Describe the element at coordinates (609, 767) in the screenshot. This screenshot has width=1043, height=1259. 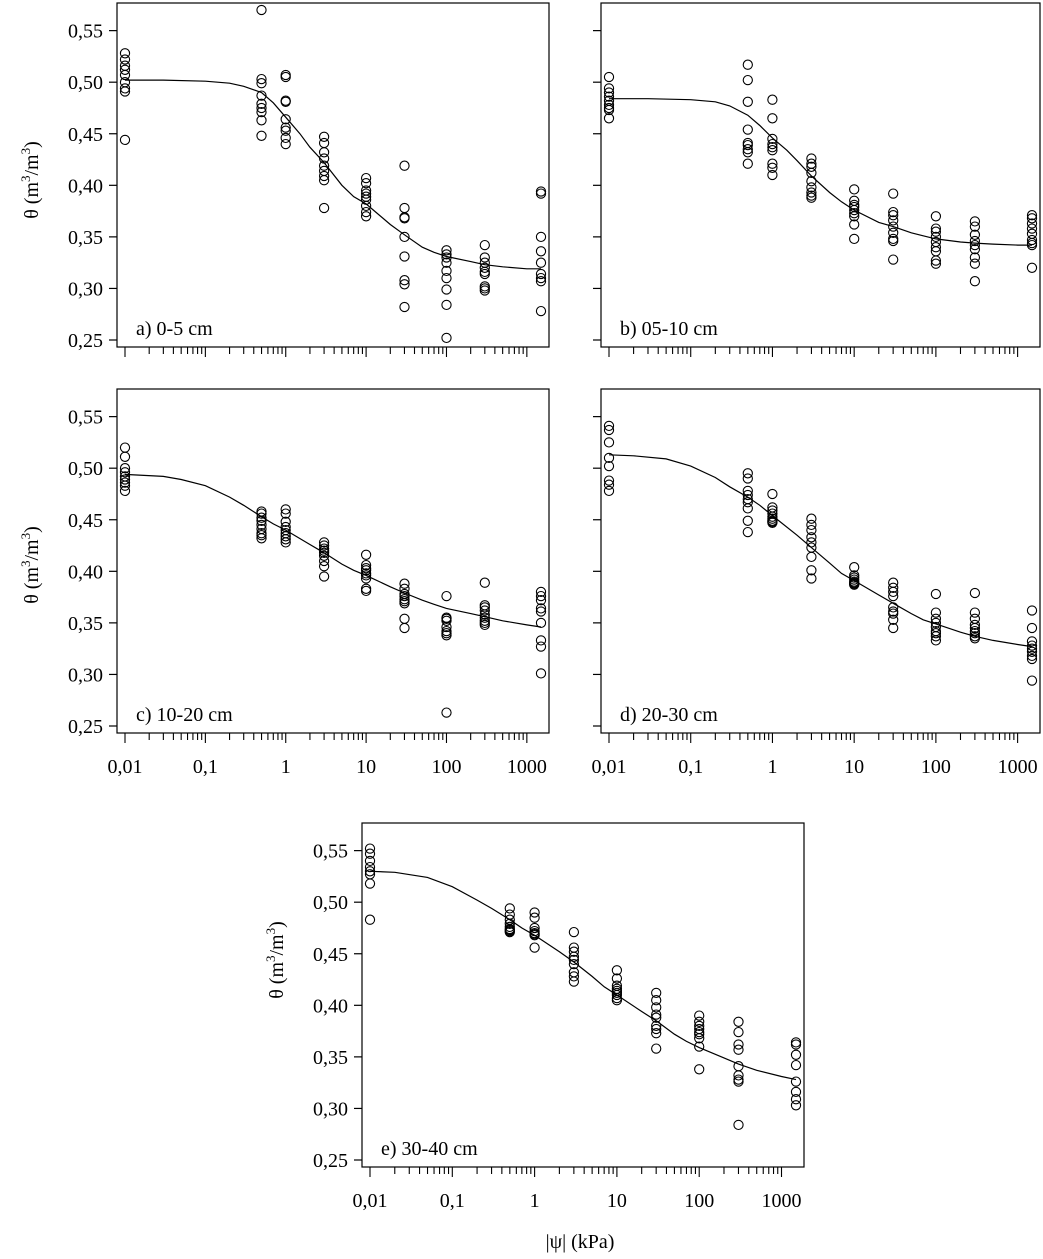
I see `x-tick-label: 0,01` at that location.